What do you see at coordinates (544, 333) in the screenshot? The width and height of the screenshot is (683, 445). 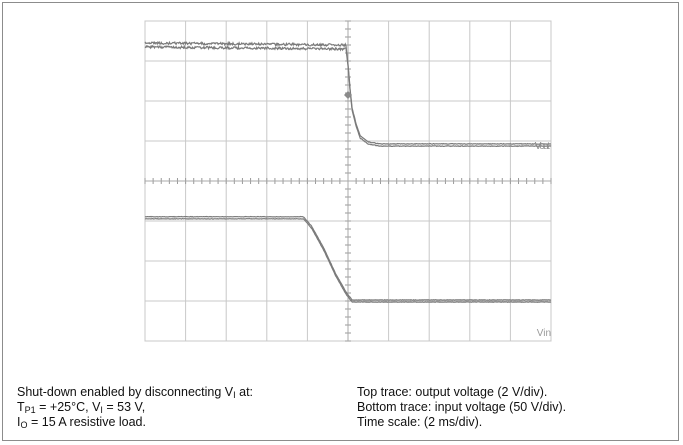 I see `trace-label-vin: Vin` at bounding box center [544, 333].